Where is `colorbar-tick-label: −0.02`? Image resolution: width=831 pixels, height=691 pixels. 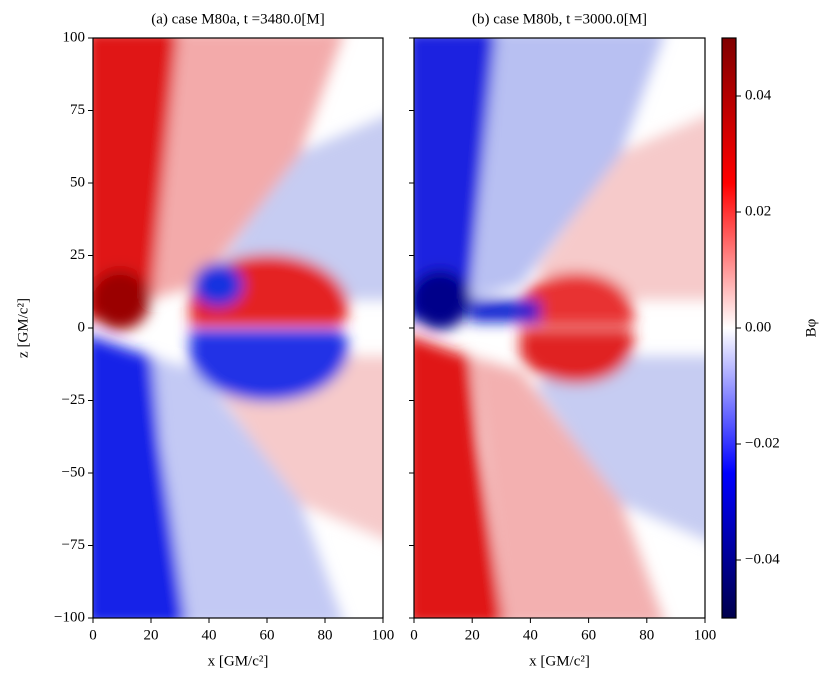 colorbar-tick-label: −0.02 is located at coordinates (762, 443).